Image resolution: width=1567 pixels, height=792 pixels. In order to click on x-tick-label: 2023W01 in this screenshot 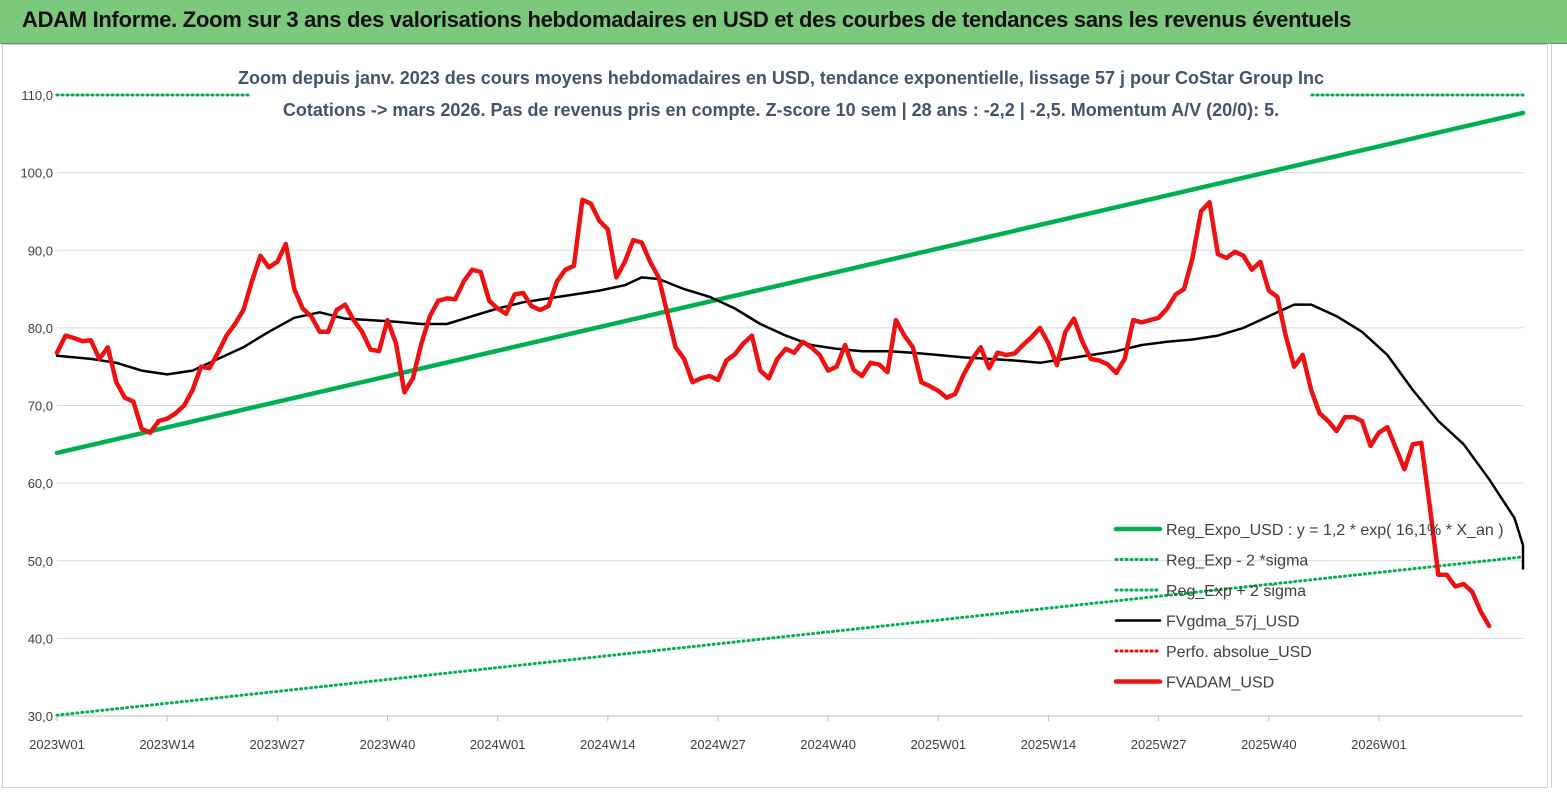, I will do `click(57, 744)`.